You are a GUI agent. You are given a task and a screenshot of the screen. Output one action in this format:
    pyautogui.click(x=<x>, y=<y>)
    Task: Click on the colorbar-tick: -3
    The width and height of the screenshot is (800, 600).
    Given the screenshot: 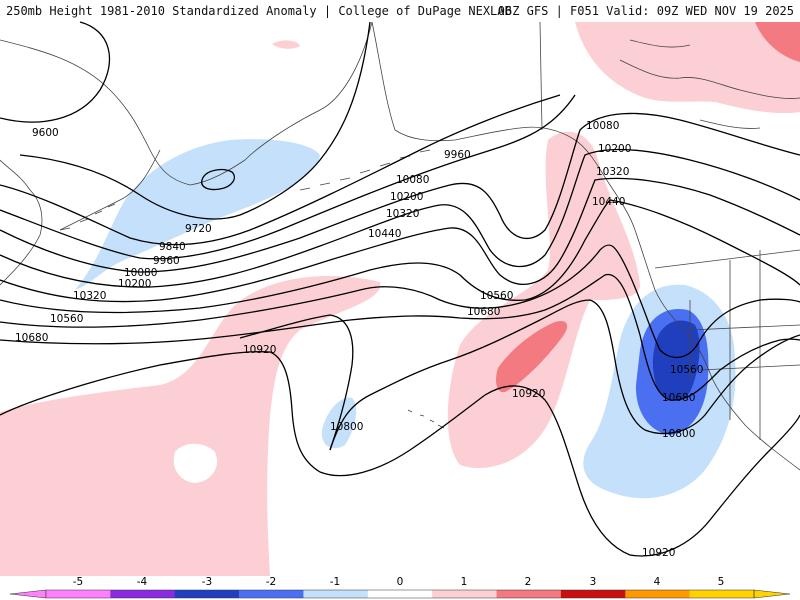 What is the action you would take?
    pyautogui.click(x=207, y=582)
    